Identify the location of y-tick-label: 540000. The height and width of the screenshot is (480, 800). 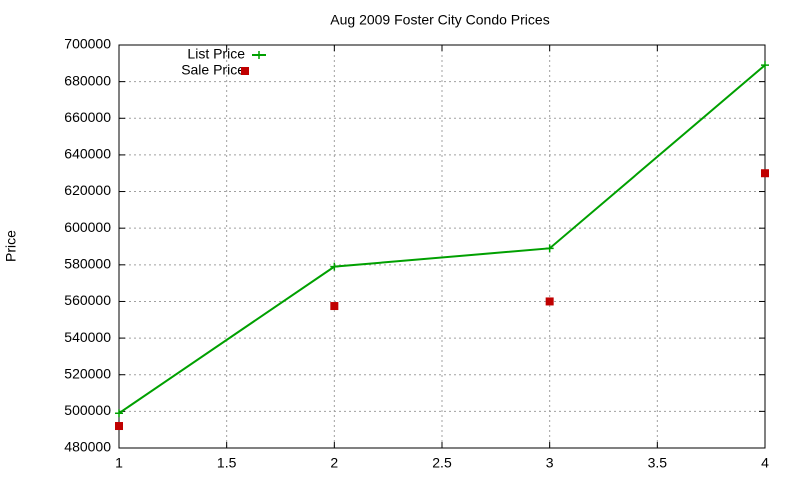
(87, 337).